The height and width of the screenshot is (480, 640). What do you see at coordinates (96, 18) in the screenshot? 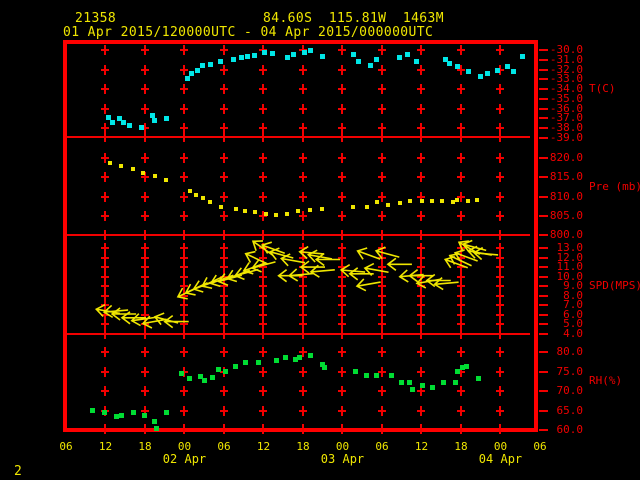
I see `station-id: 21358` at bounding box center [96, 18].